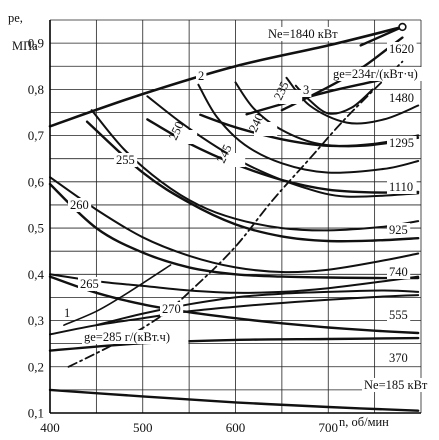  What do you see at coordinates (329, 427) in the screenshot?
I see `x-tick-label: 700` at bounding box center [329, 427].